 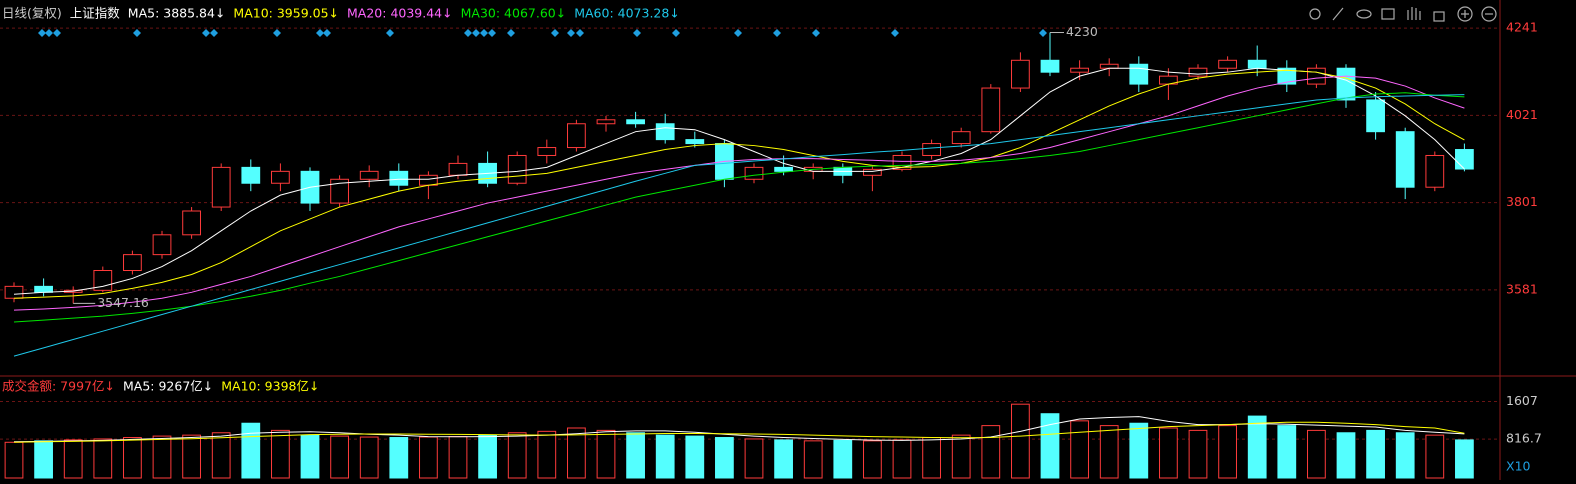 What do you see at coordinates (1364, 14) in the screenshot?
I see `view-icon` at bounding box center [1364, 14].